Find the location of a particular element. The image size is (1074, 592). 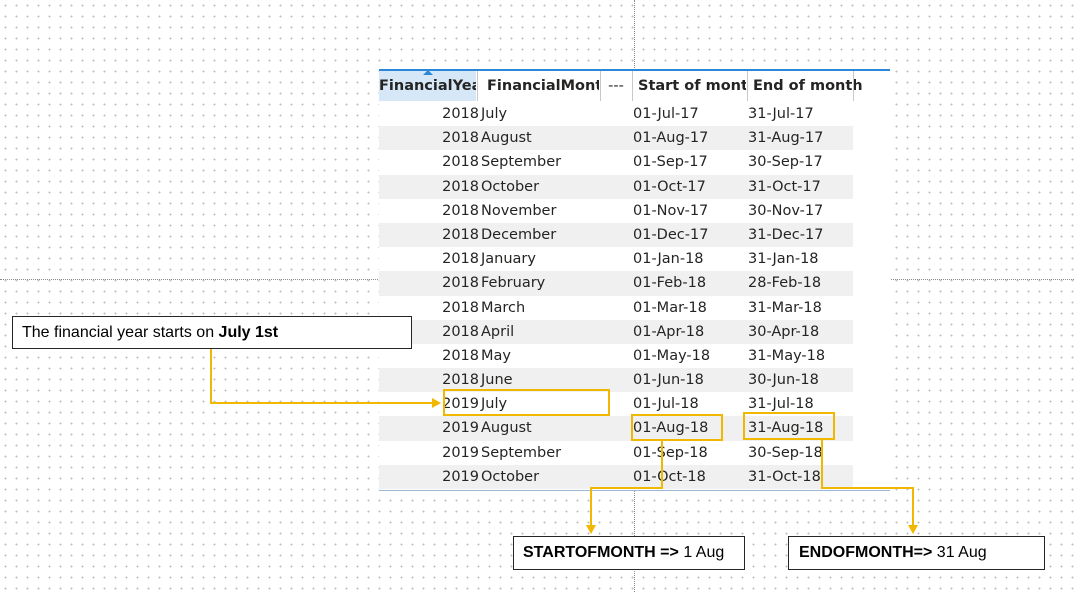

cell-start-of-month: 01-Feb-18 is located at coordinates (670, 283).